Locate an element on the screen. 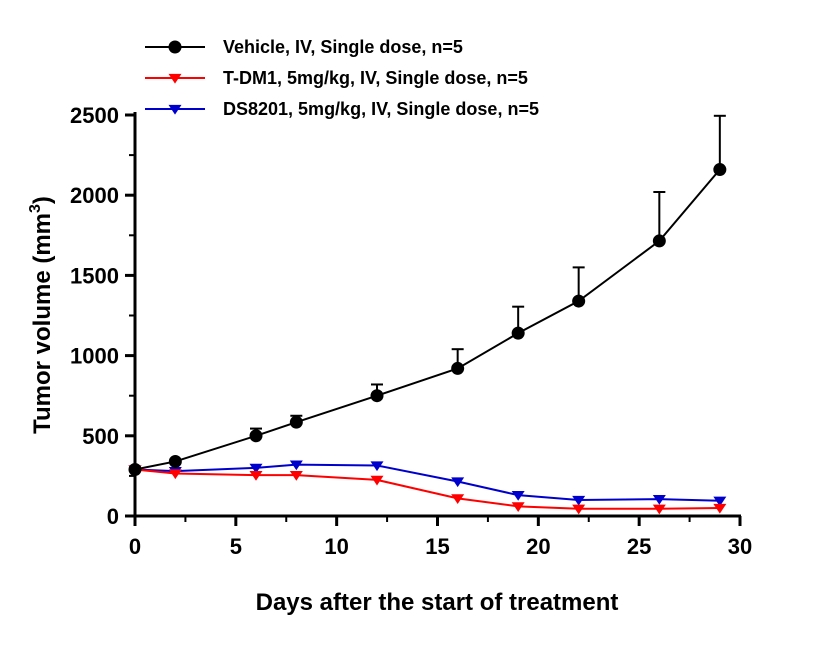 The image size is (819, 648). y-axis-title: Tumor volume (mm3) is located at coordinates (41, 315).